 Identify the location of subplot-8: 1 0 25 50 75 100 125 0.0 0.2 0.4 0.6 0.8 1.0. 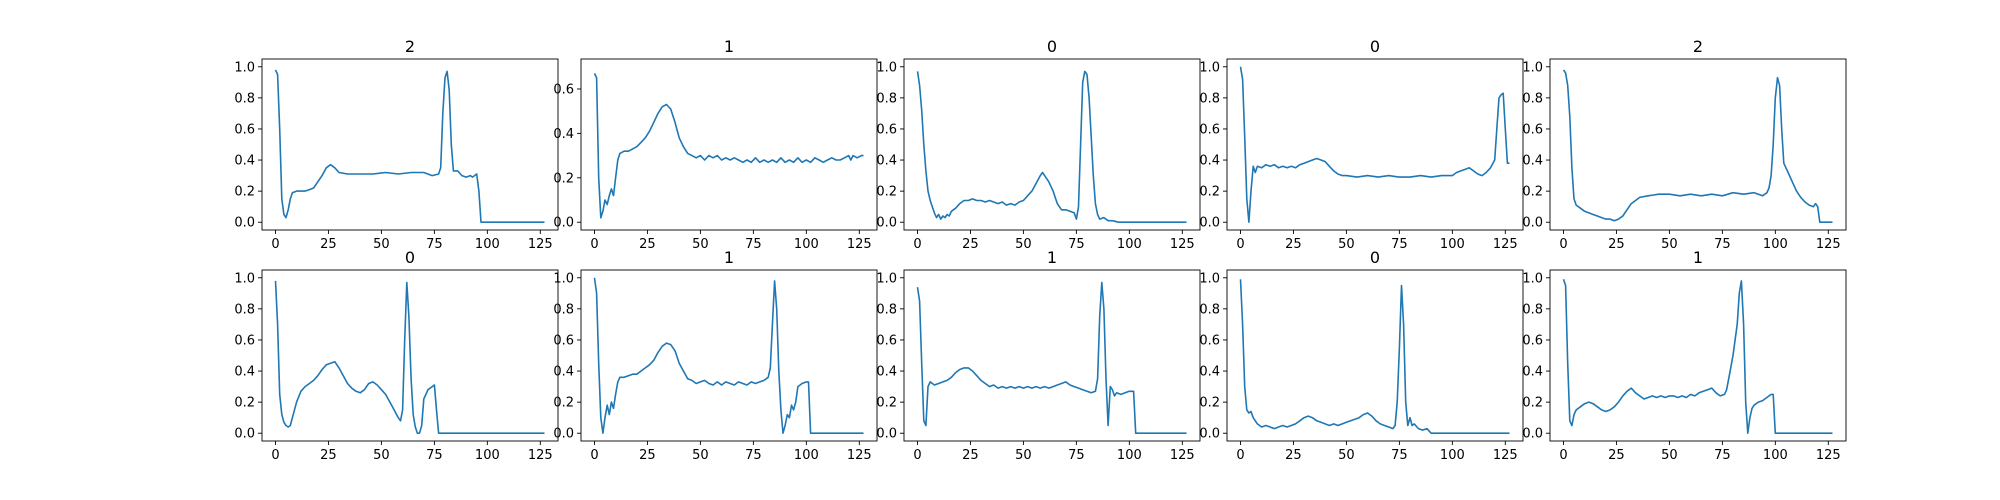
(1038, 355).